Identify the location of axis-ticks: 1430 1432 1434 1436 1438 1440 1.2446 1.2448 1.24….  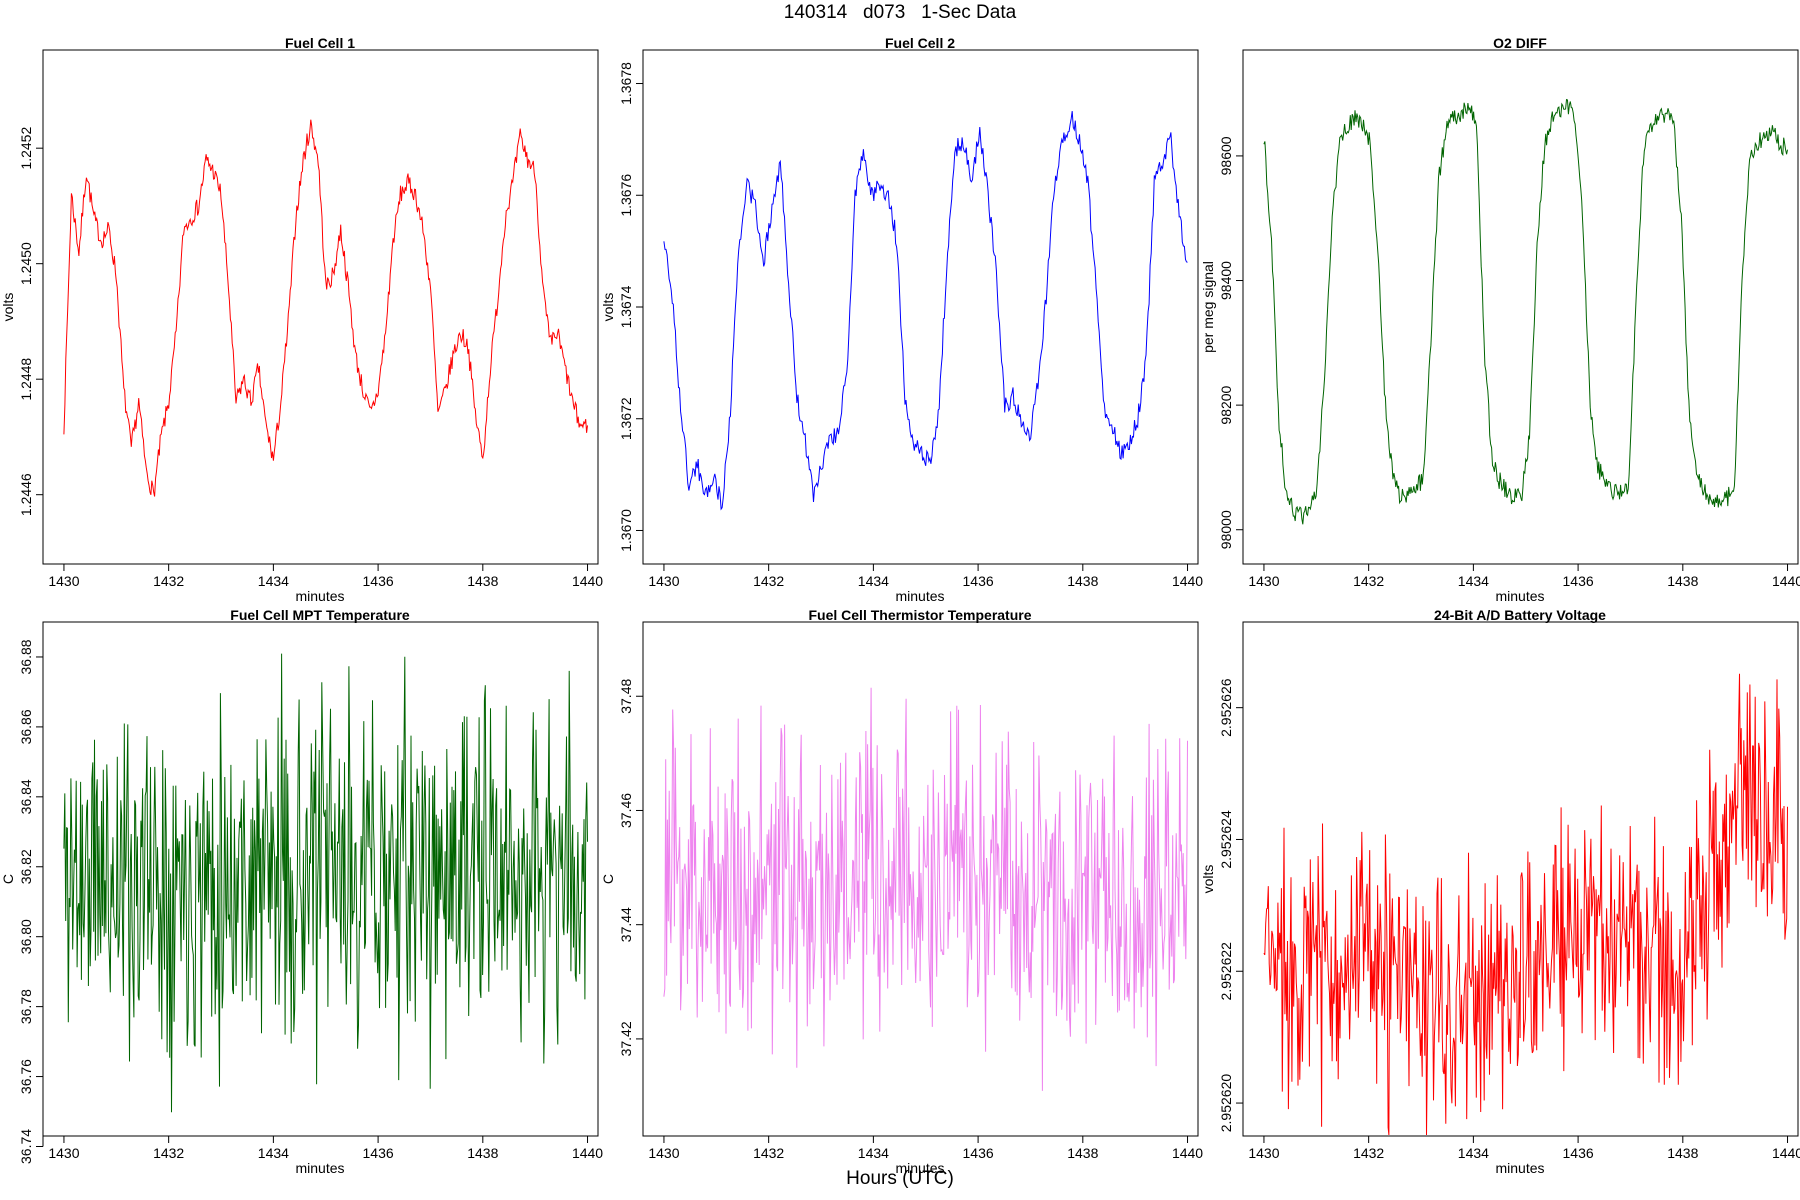
(310, 358).